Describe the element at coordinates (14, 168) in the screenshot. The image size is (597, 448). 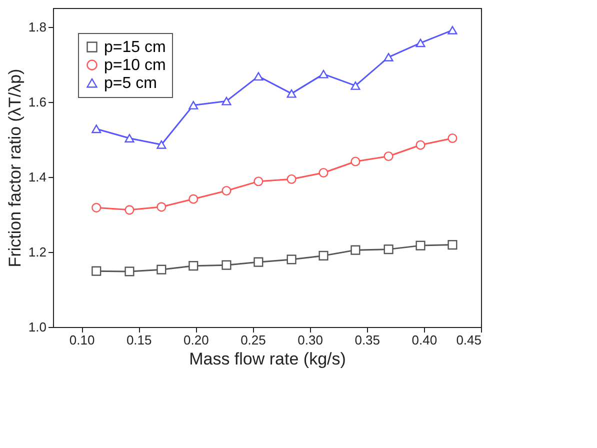
I see `y-axis-title: Friction factor ratio (λT/λp)` at that location.